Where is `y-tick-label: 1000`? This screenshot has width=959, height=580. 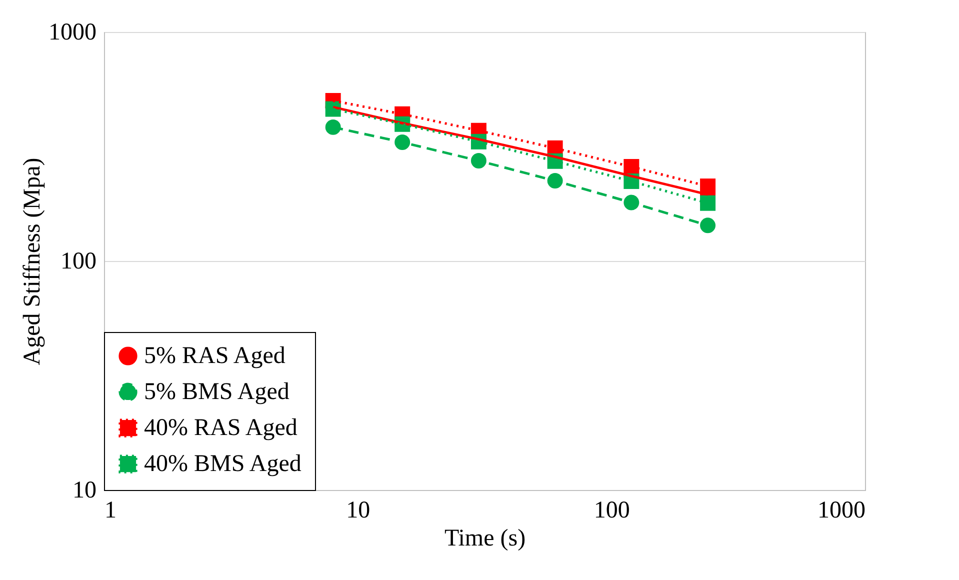 y-tick-label: 1000 is located at coordinates (72, 33).